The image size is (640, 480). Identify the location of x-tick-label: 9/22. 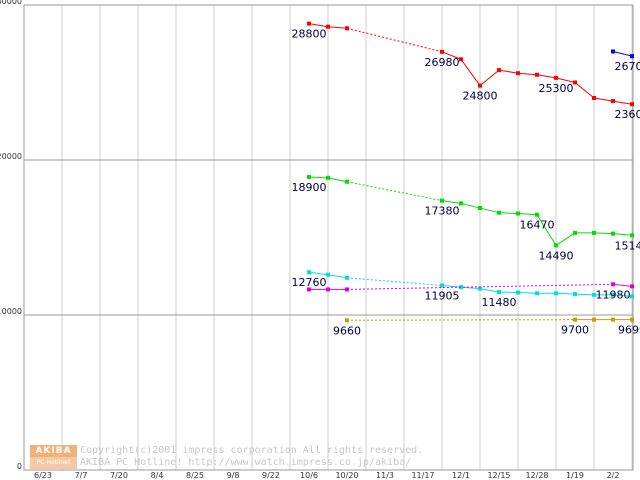
(271, 475).